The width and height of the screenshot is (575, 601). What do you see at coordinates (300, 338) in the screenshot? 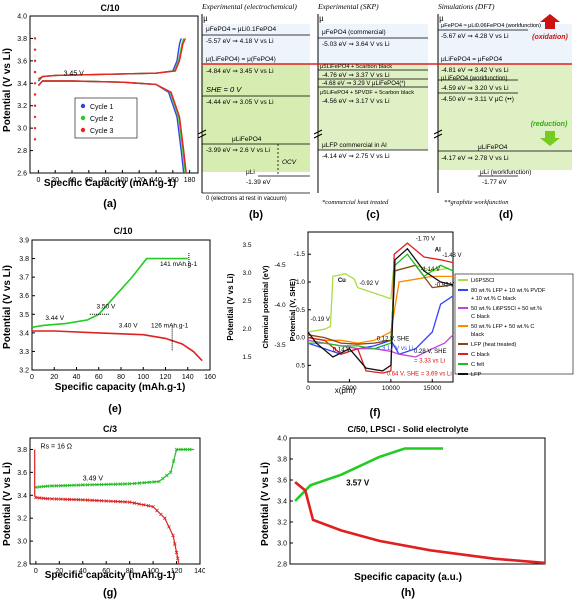
I see `panel-f-ytick-label: 0.0` at bounding box center [300, 338].